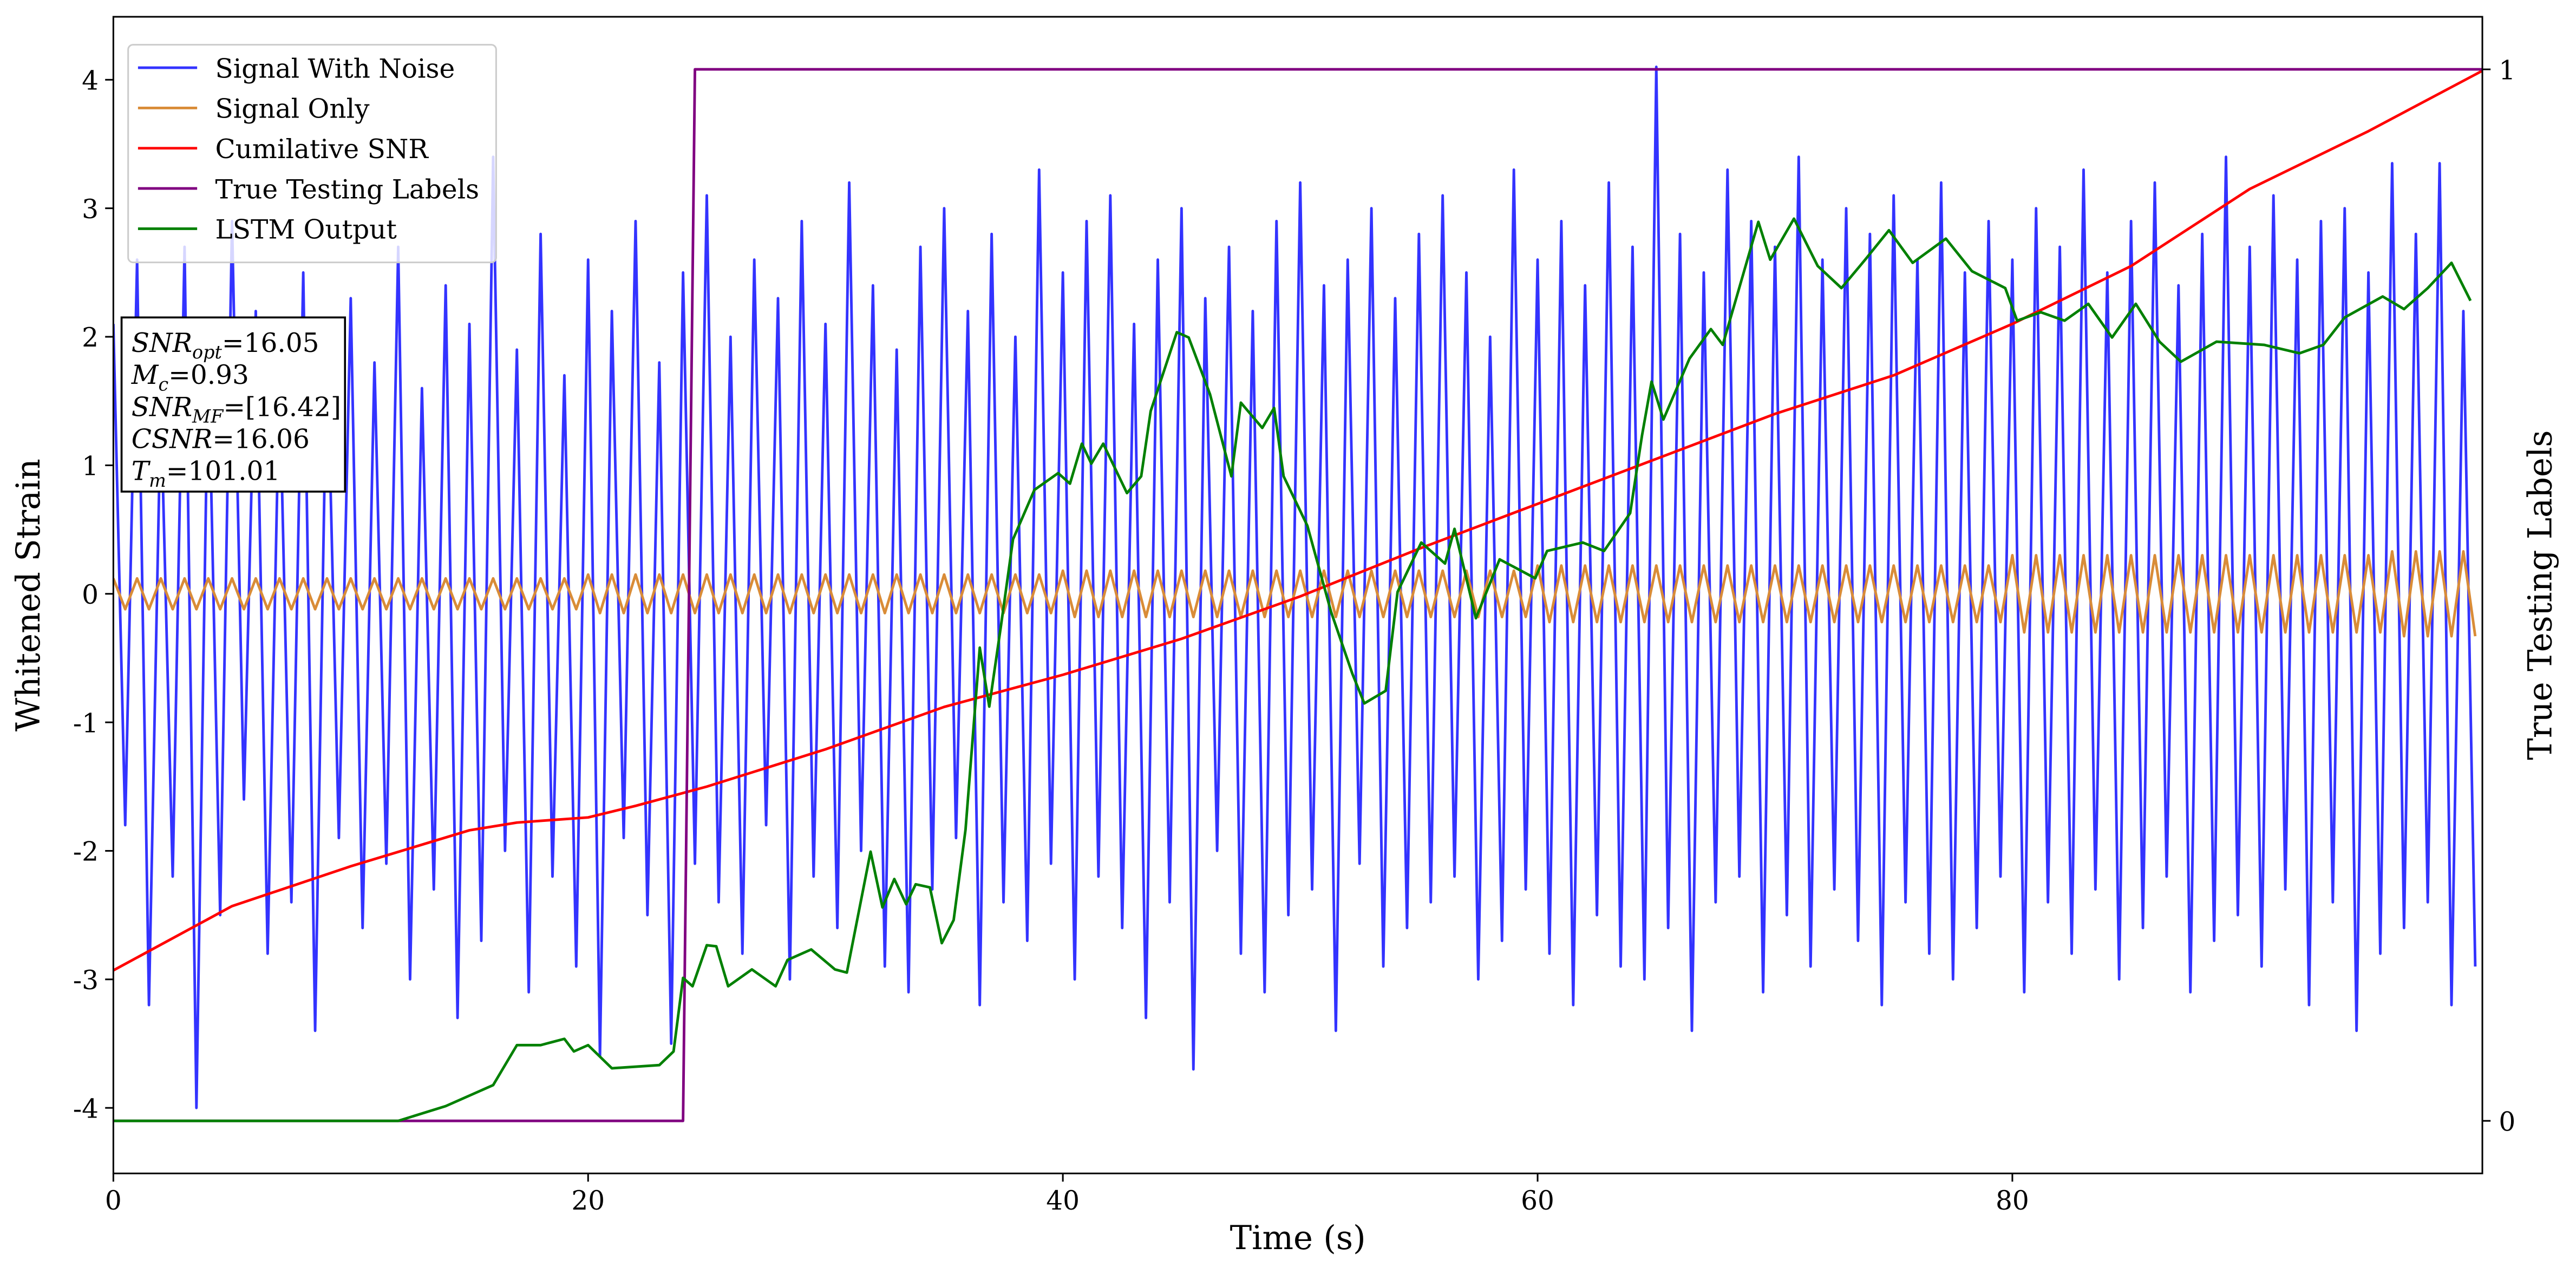  What do you see at coordinates (90, 467) in the screenshot?
I see `y-tick-label: 1` at bounding box center [90, 467].